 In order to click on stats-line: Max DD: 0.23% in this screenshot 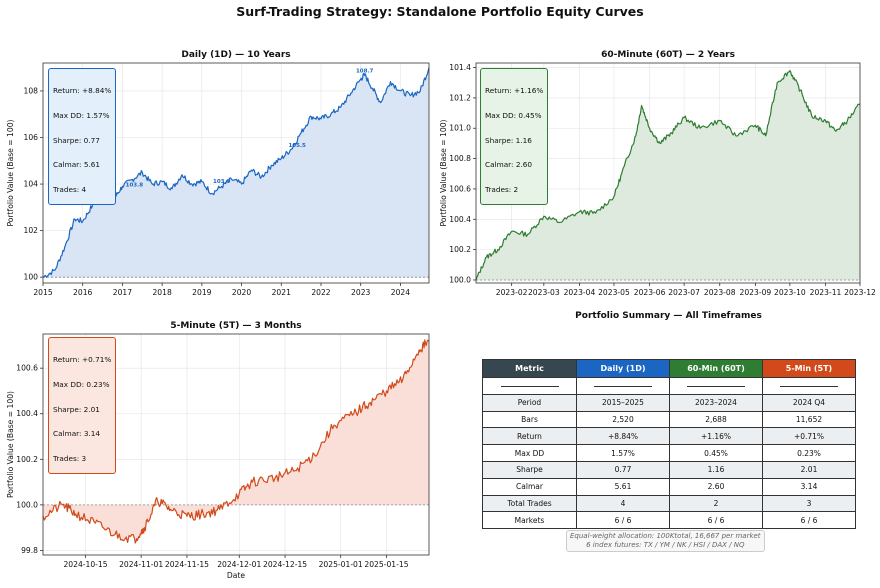, I will do `click(81, 385)`.